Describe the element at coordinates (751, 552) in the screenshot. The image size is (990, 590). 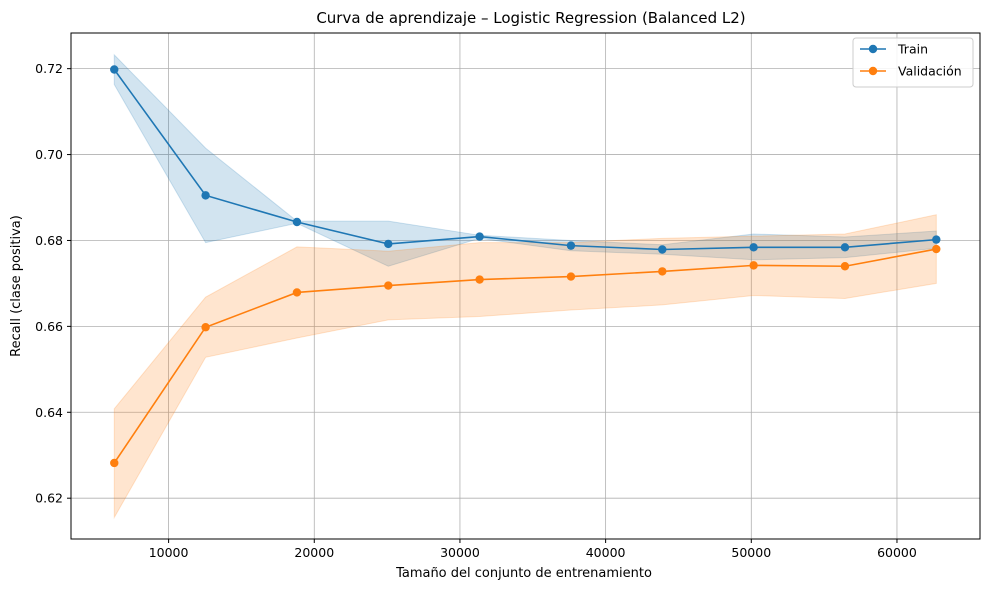
I see `x-tick-label: 50000` at that location.